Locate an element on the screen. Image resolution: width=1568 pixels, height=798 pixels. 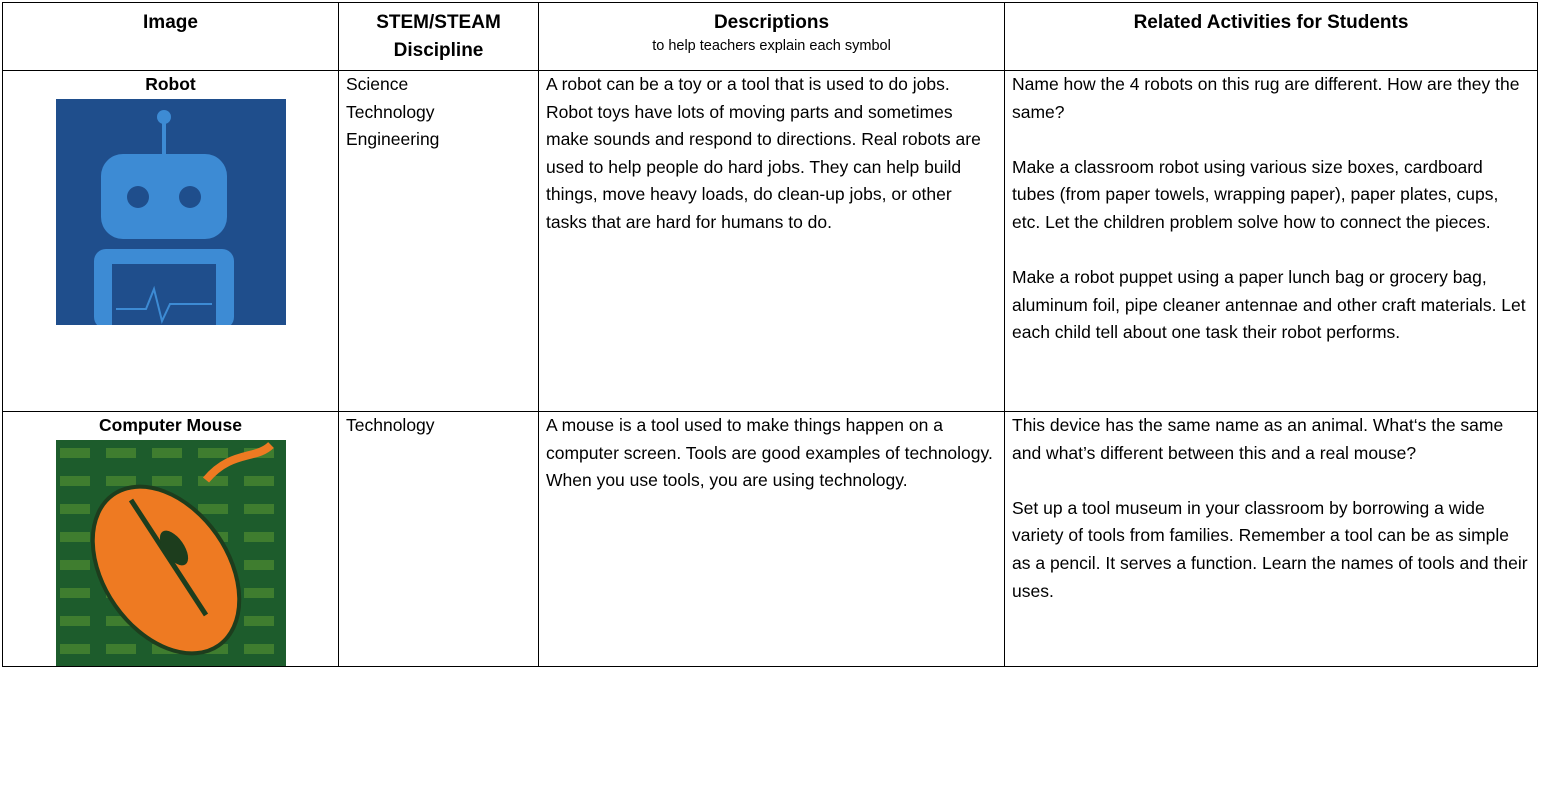
header-cell: Image is located at coordinates (170, 36).